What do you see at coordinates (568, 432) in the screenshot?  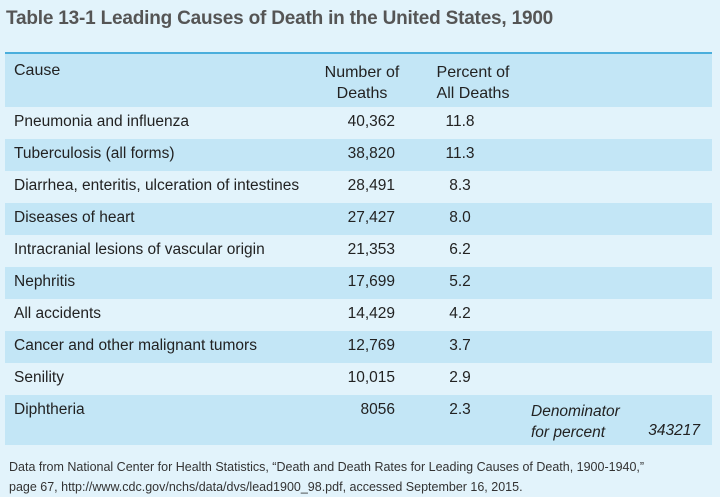 I see `denominator-label-line2: for percent` at bounding box center [568, 432].